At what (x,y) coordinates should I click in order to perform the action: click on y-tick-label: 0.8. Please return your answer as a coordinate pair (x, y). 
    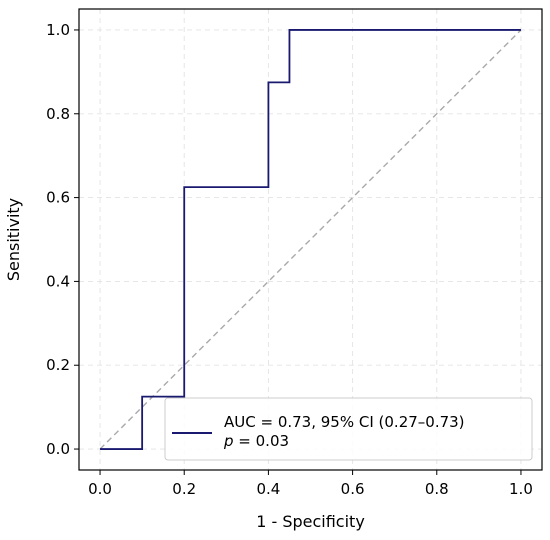
    Looking at the image, I should click on (58, 114).